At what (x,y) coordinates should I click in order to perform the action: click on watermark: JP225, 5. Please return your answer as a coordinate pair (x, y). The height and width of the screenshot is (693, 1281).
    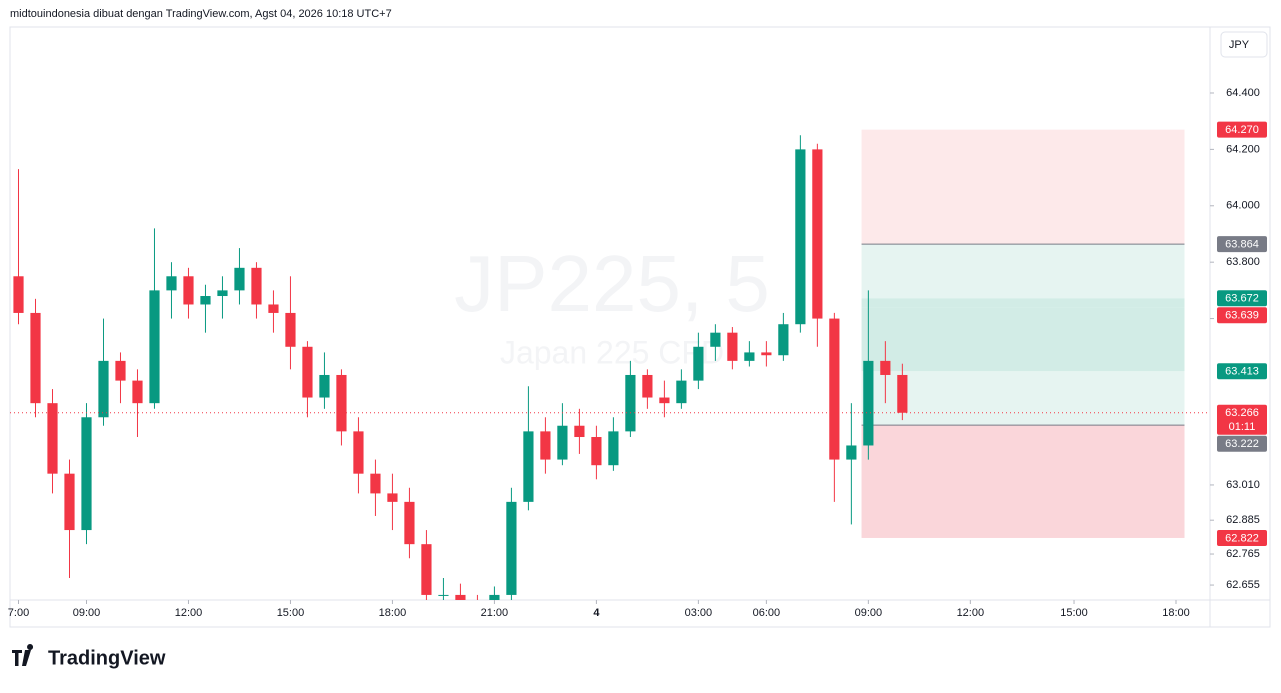
    Looking at the image, I should click on (612, 283).